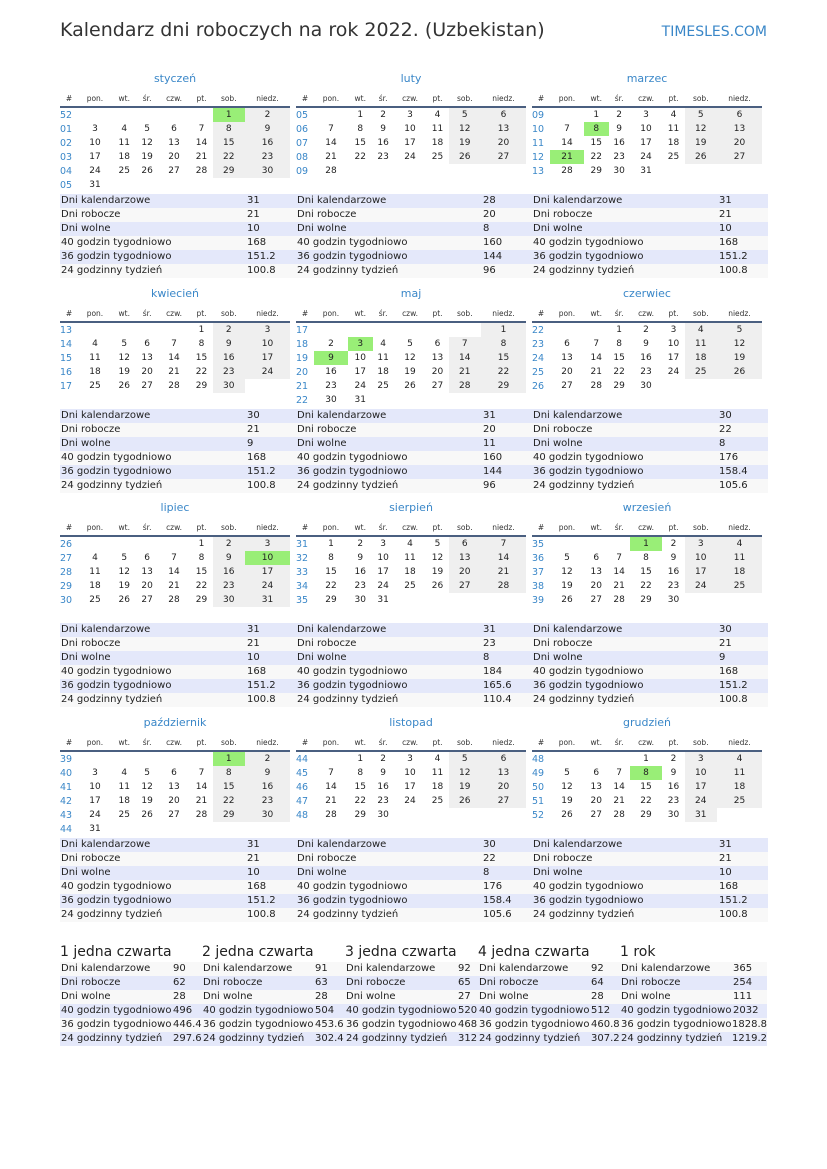 The height and width of the screenshot is (1169, 827). Describe the element at coordinates (201, 600) in the screenshot. I see `day-cell: 29` at that location.